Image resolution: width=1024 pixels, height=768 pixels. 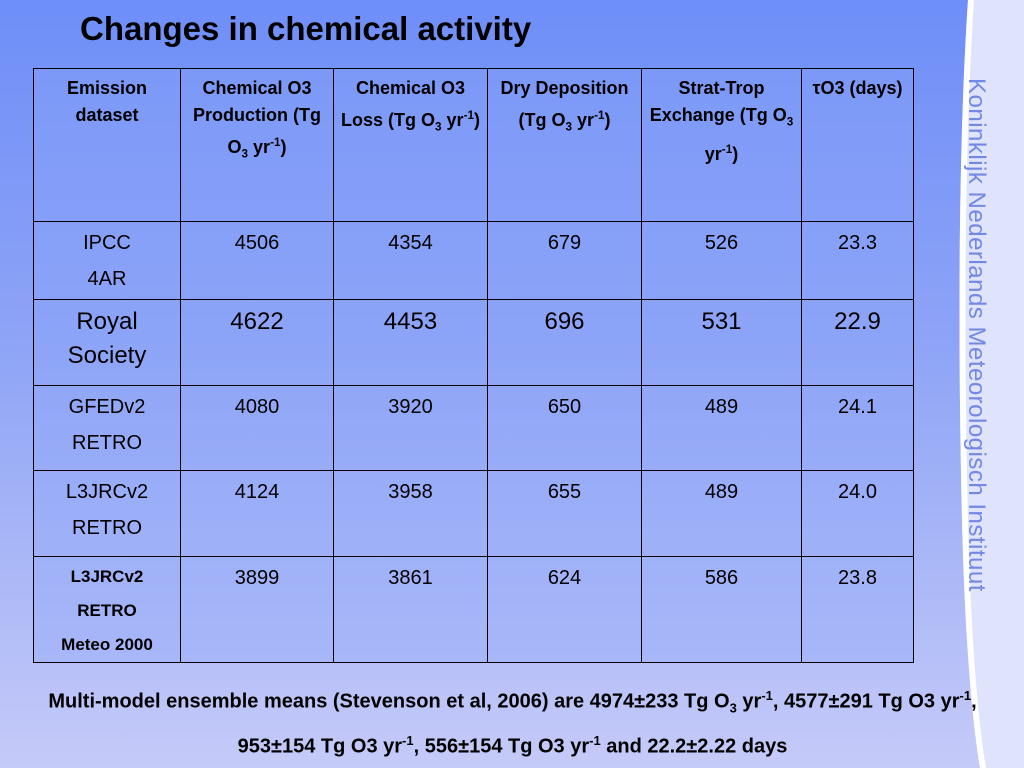 I want to click on row-label-line: 4AR, so click(x=107, y=279).